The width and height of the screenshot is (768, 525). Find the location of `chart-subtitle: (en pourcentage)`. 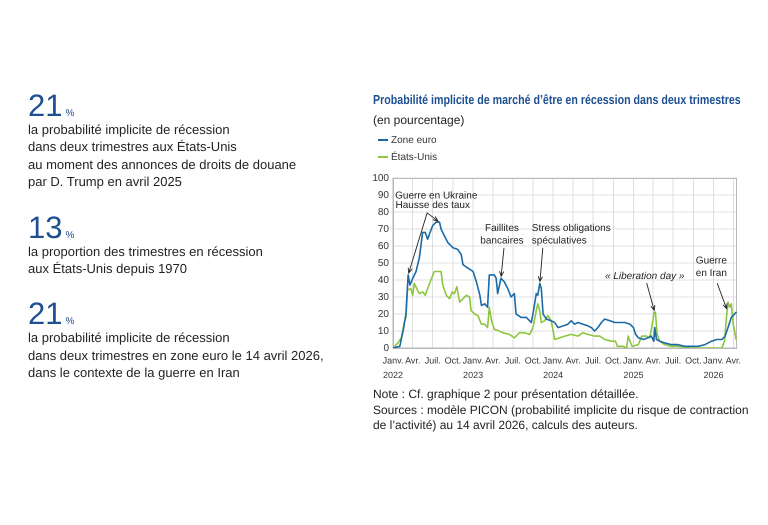

chart-subtitle: (en pourcentage) is located at coordinates (418, 120).